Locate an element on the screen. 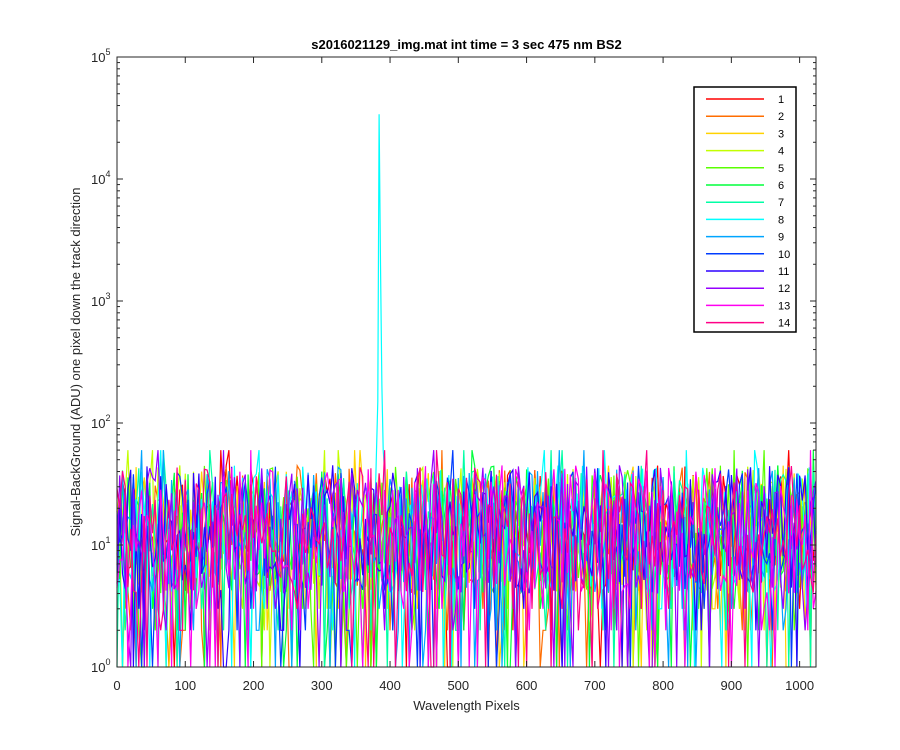 This screenshot has width=900, height=750. y-tick-label: 10⁰ is located at coordinates (100, 666).